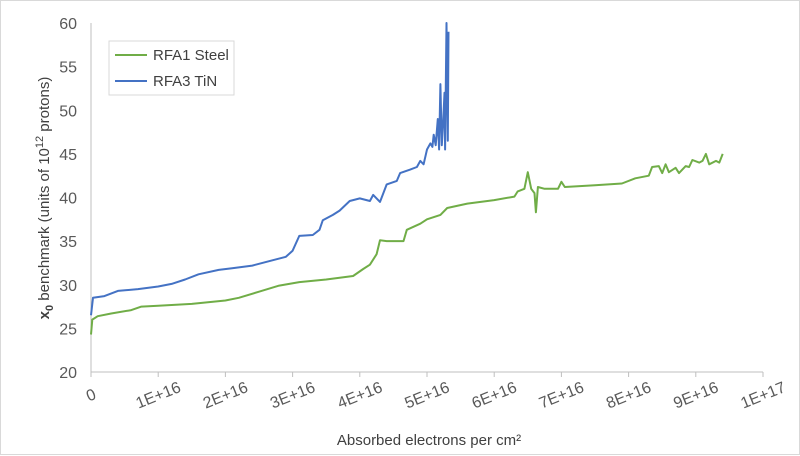 This screenshot has height=456, width=800. Describe the element at coordinates (360, 395) in the screenshot. I see `x-tick-label: 4E+16` at that location.